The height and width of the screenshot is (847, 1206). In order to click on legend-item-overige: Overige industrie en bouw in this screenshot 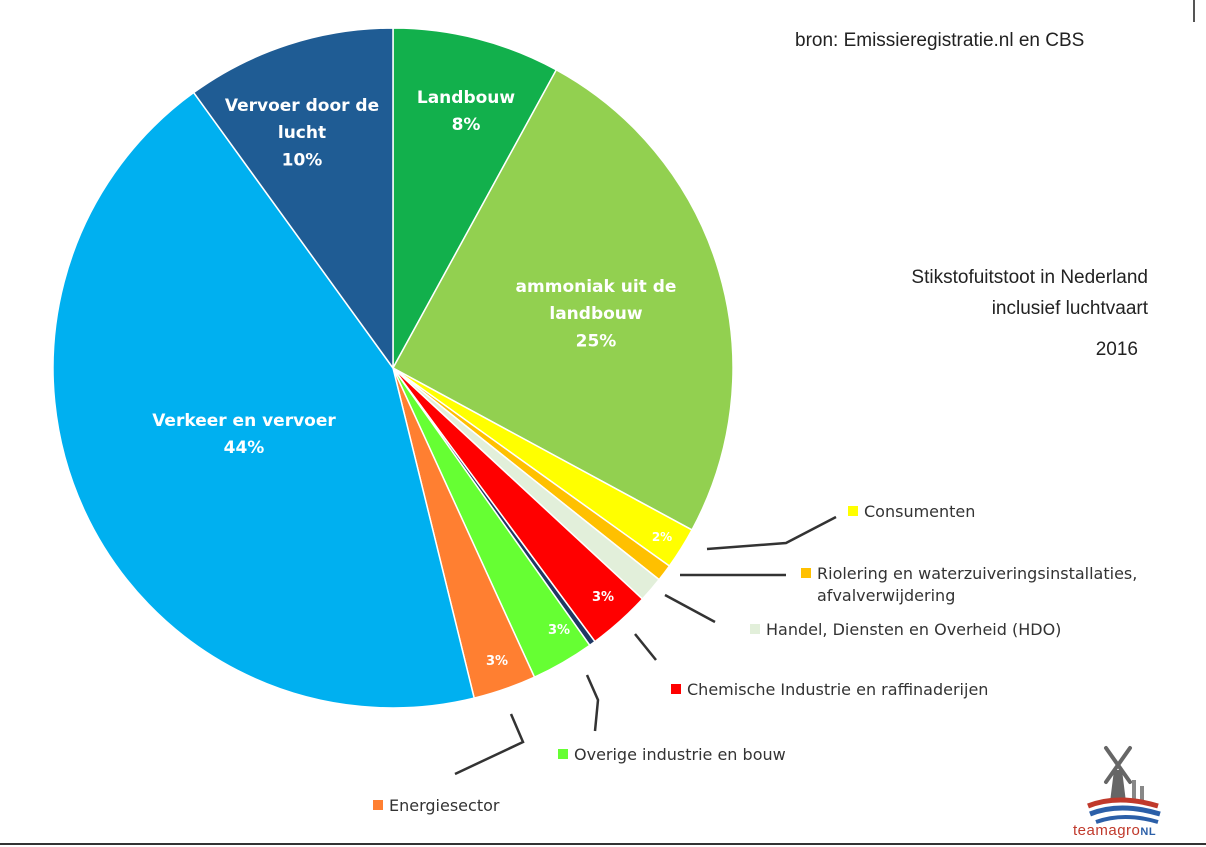, I will do `click(672, 755)`.